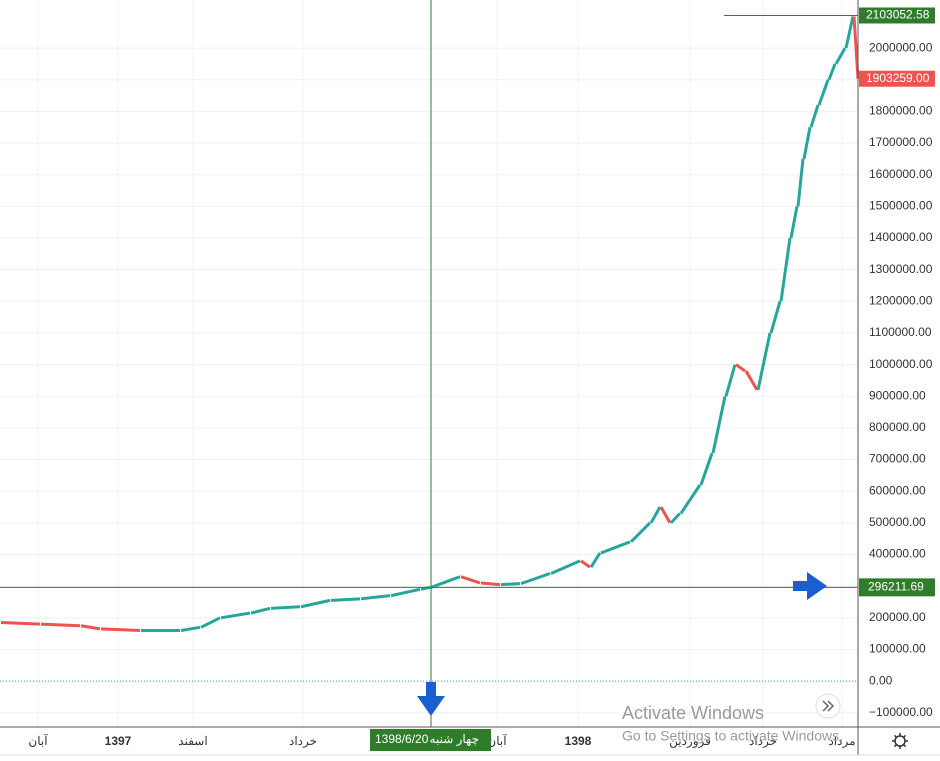 The height and width of the screenshot is (761, 940). Describe the element at coordinates (841, 741) in the screenshot. I see `x-tick-label: مرداد` at that location.